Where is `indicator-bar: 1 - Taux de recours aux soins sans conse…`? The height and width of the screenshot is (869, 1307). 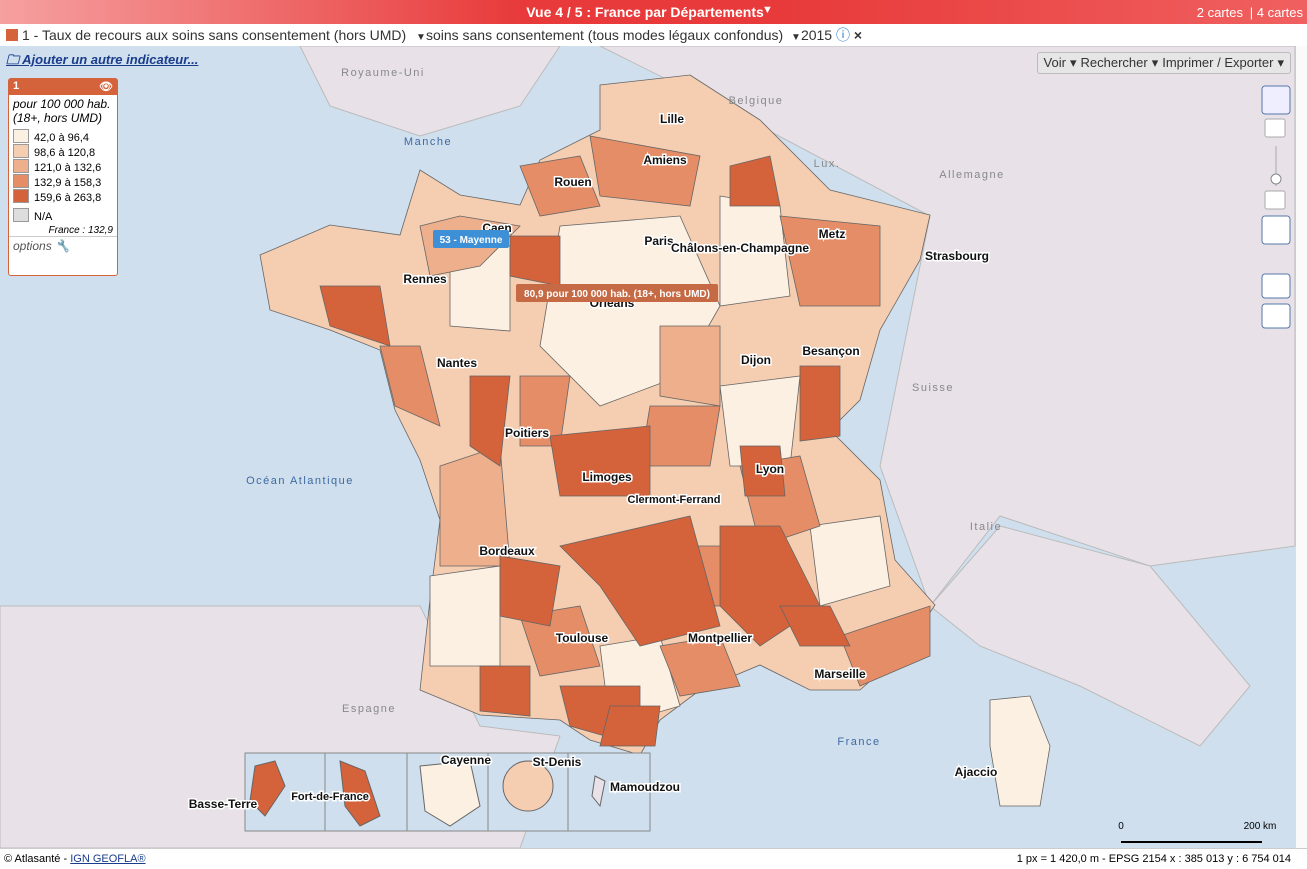 indicator-bar: 1 - Taux de recours aux soins sans conse… is located at coordinates (653, 35).